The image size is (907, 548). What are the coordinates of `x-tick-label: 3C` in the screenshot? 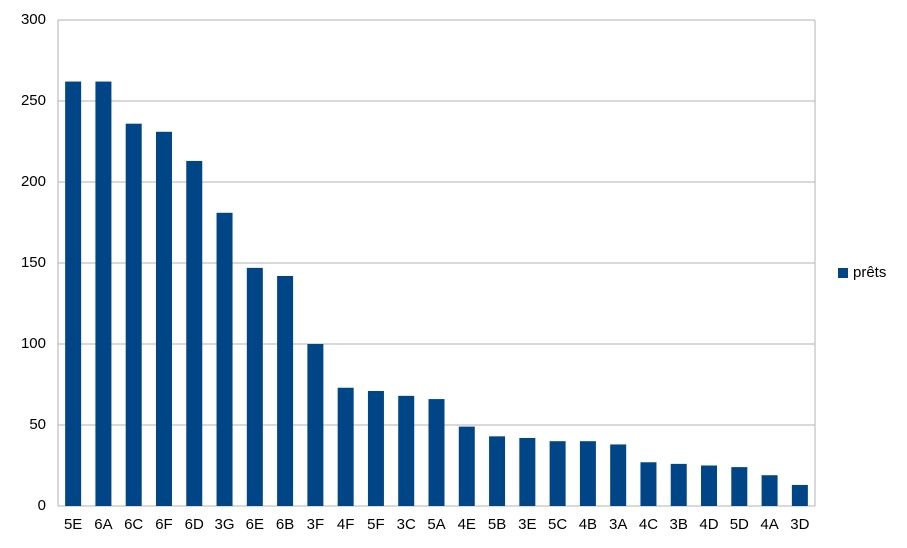 It's located at (406, 524).